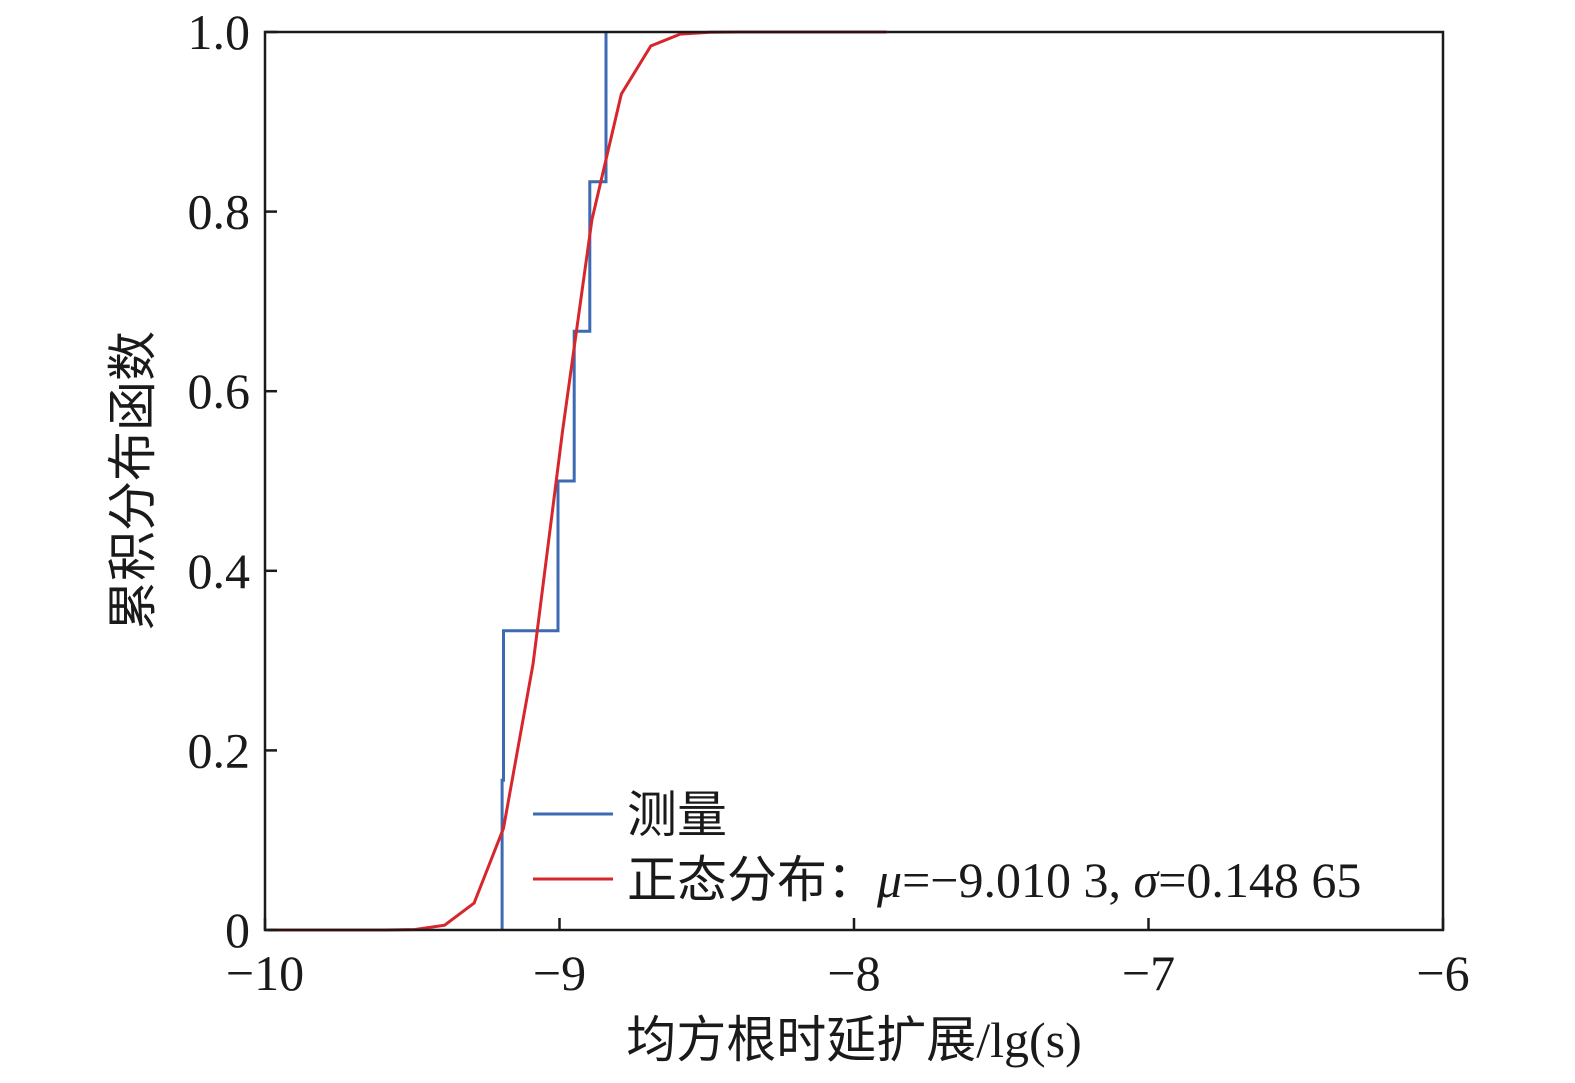  I want to click on y-tick-label: 1.0, so click(219, 32).